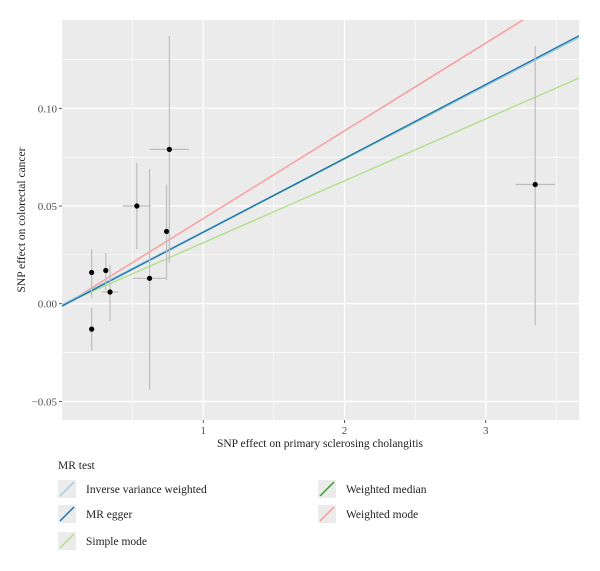  Describe the element at coordinates (204, 431) in the screenshot. I see `x-tick-label: 1` at that location.